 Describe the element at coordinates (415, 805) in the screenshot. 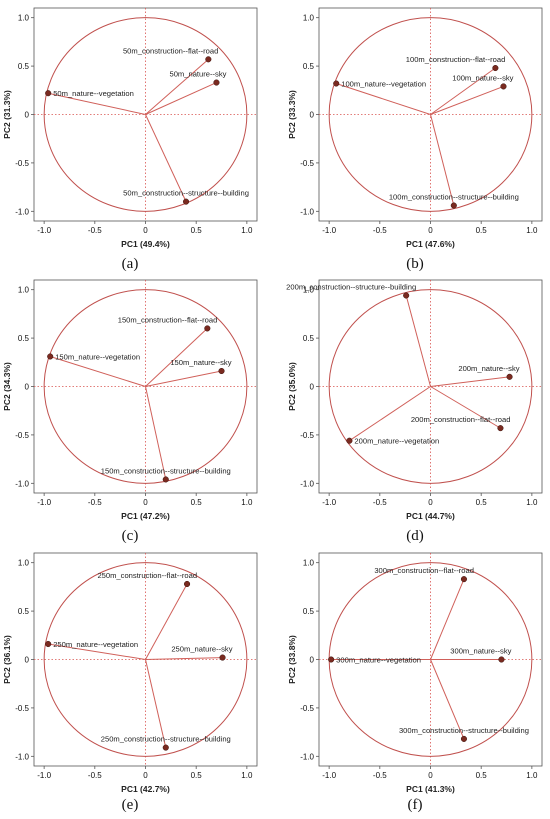

I see `caption-f: (f)` at that location.